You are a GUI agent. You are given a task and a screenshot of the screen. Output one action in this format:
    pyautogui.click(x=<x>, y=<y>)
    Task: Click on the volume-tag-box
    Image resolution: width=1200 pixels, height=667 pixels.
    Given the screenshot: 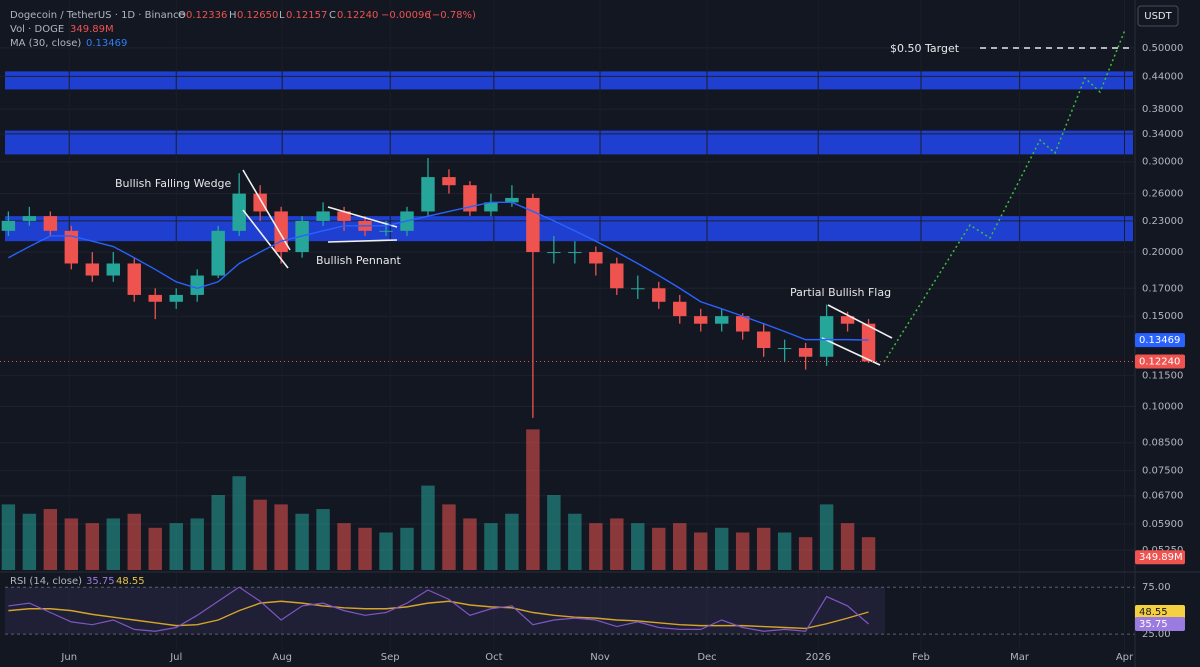 What is the action you would take?
    pyautogui.click(x=1160, y=557)
    